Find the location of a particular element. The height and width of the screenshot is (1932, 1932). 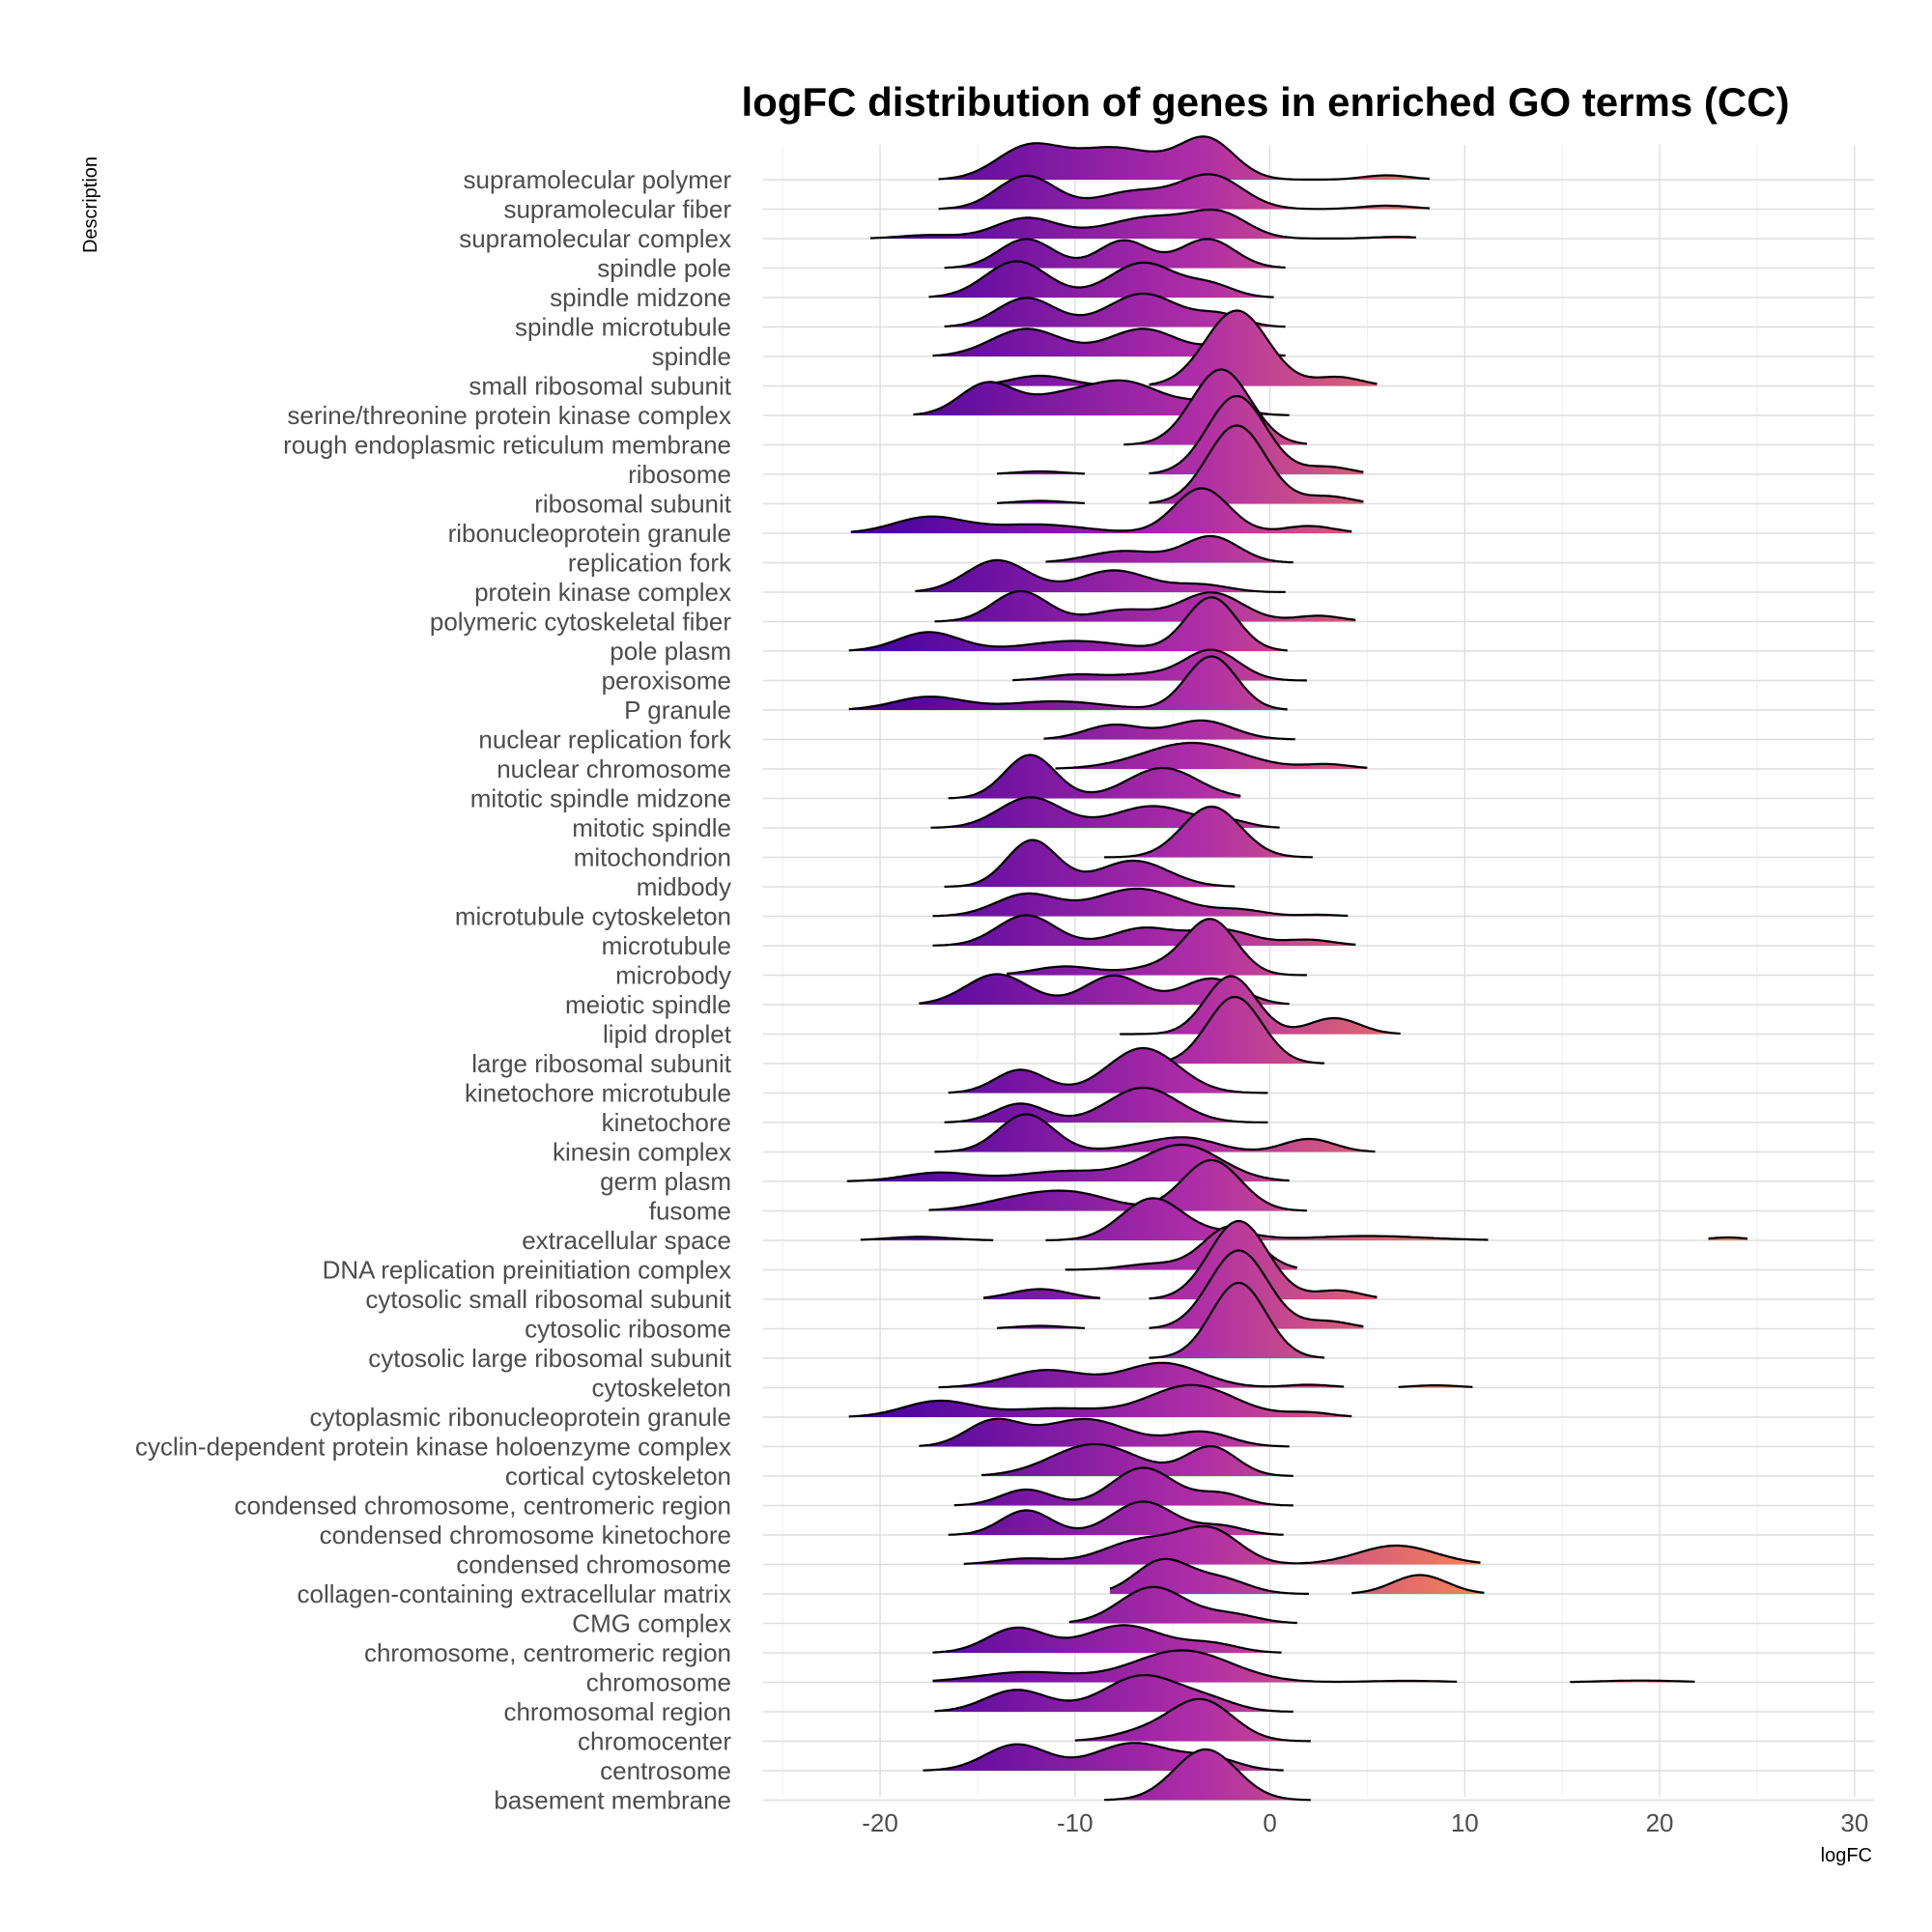

y-tick-label: basement membrane is located at coordinates (612, 1800).